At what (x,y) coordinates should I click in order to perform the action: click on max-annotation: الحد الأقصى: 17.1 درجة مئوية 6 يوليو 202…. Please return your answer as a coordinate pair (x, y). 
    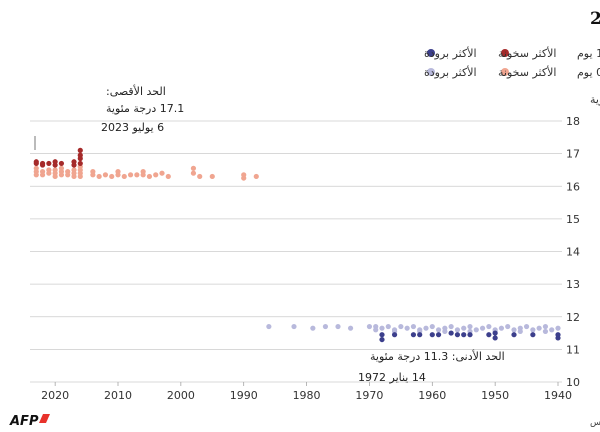
    Looking at the image, I should click on (109, 117).